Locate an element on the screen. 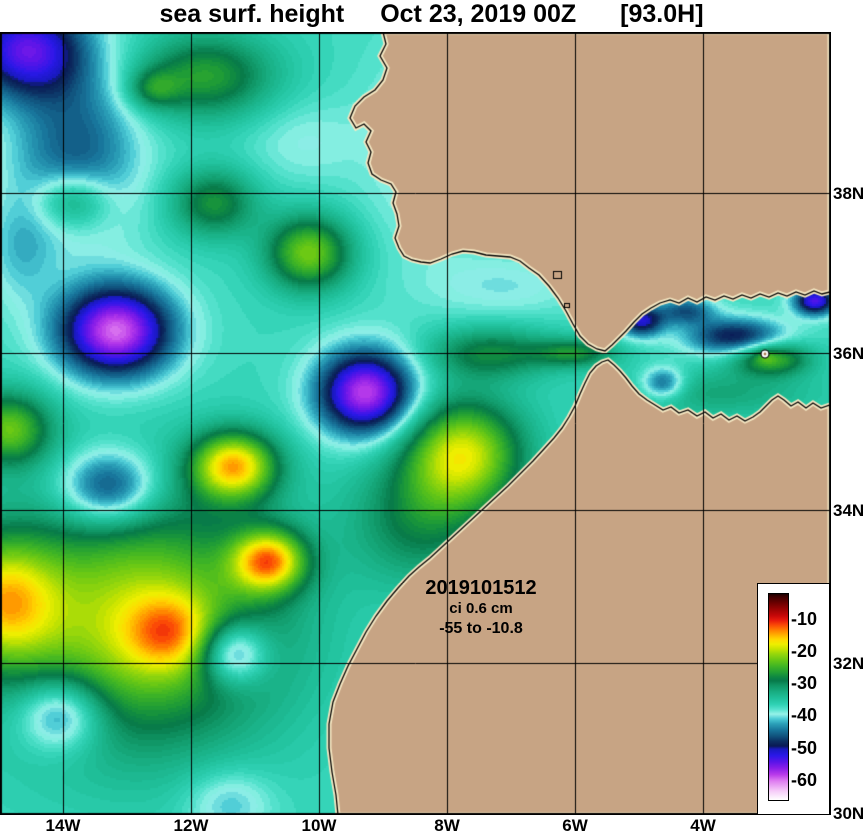  annotation-block: 2019101512 ci 0.6 cm -55 to -10.8 is located at coordinates (480, 608).